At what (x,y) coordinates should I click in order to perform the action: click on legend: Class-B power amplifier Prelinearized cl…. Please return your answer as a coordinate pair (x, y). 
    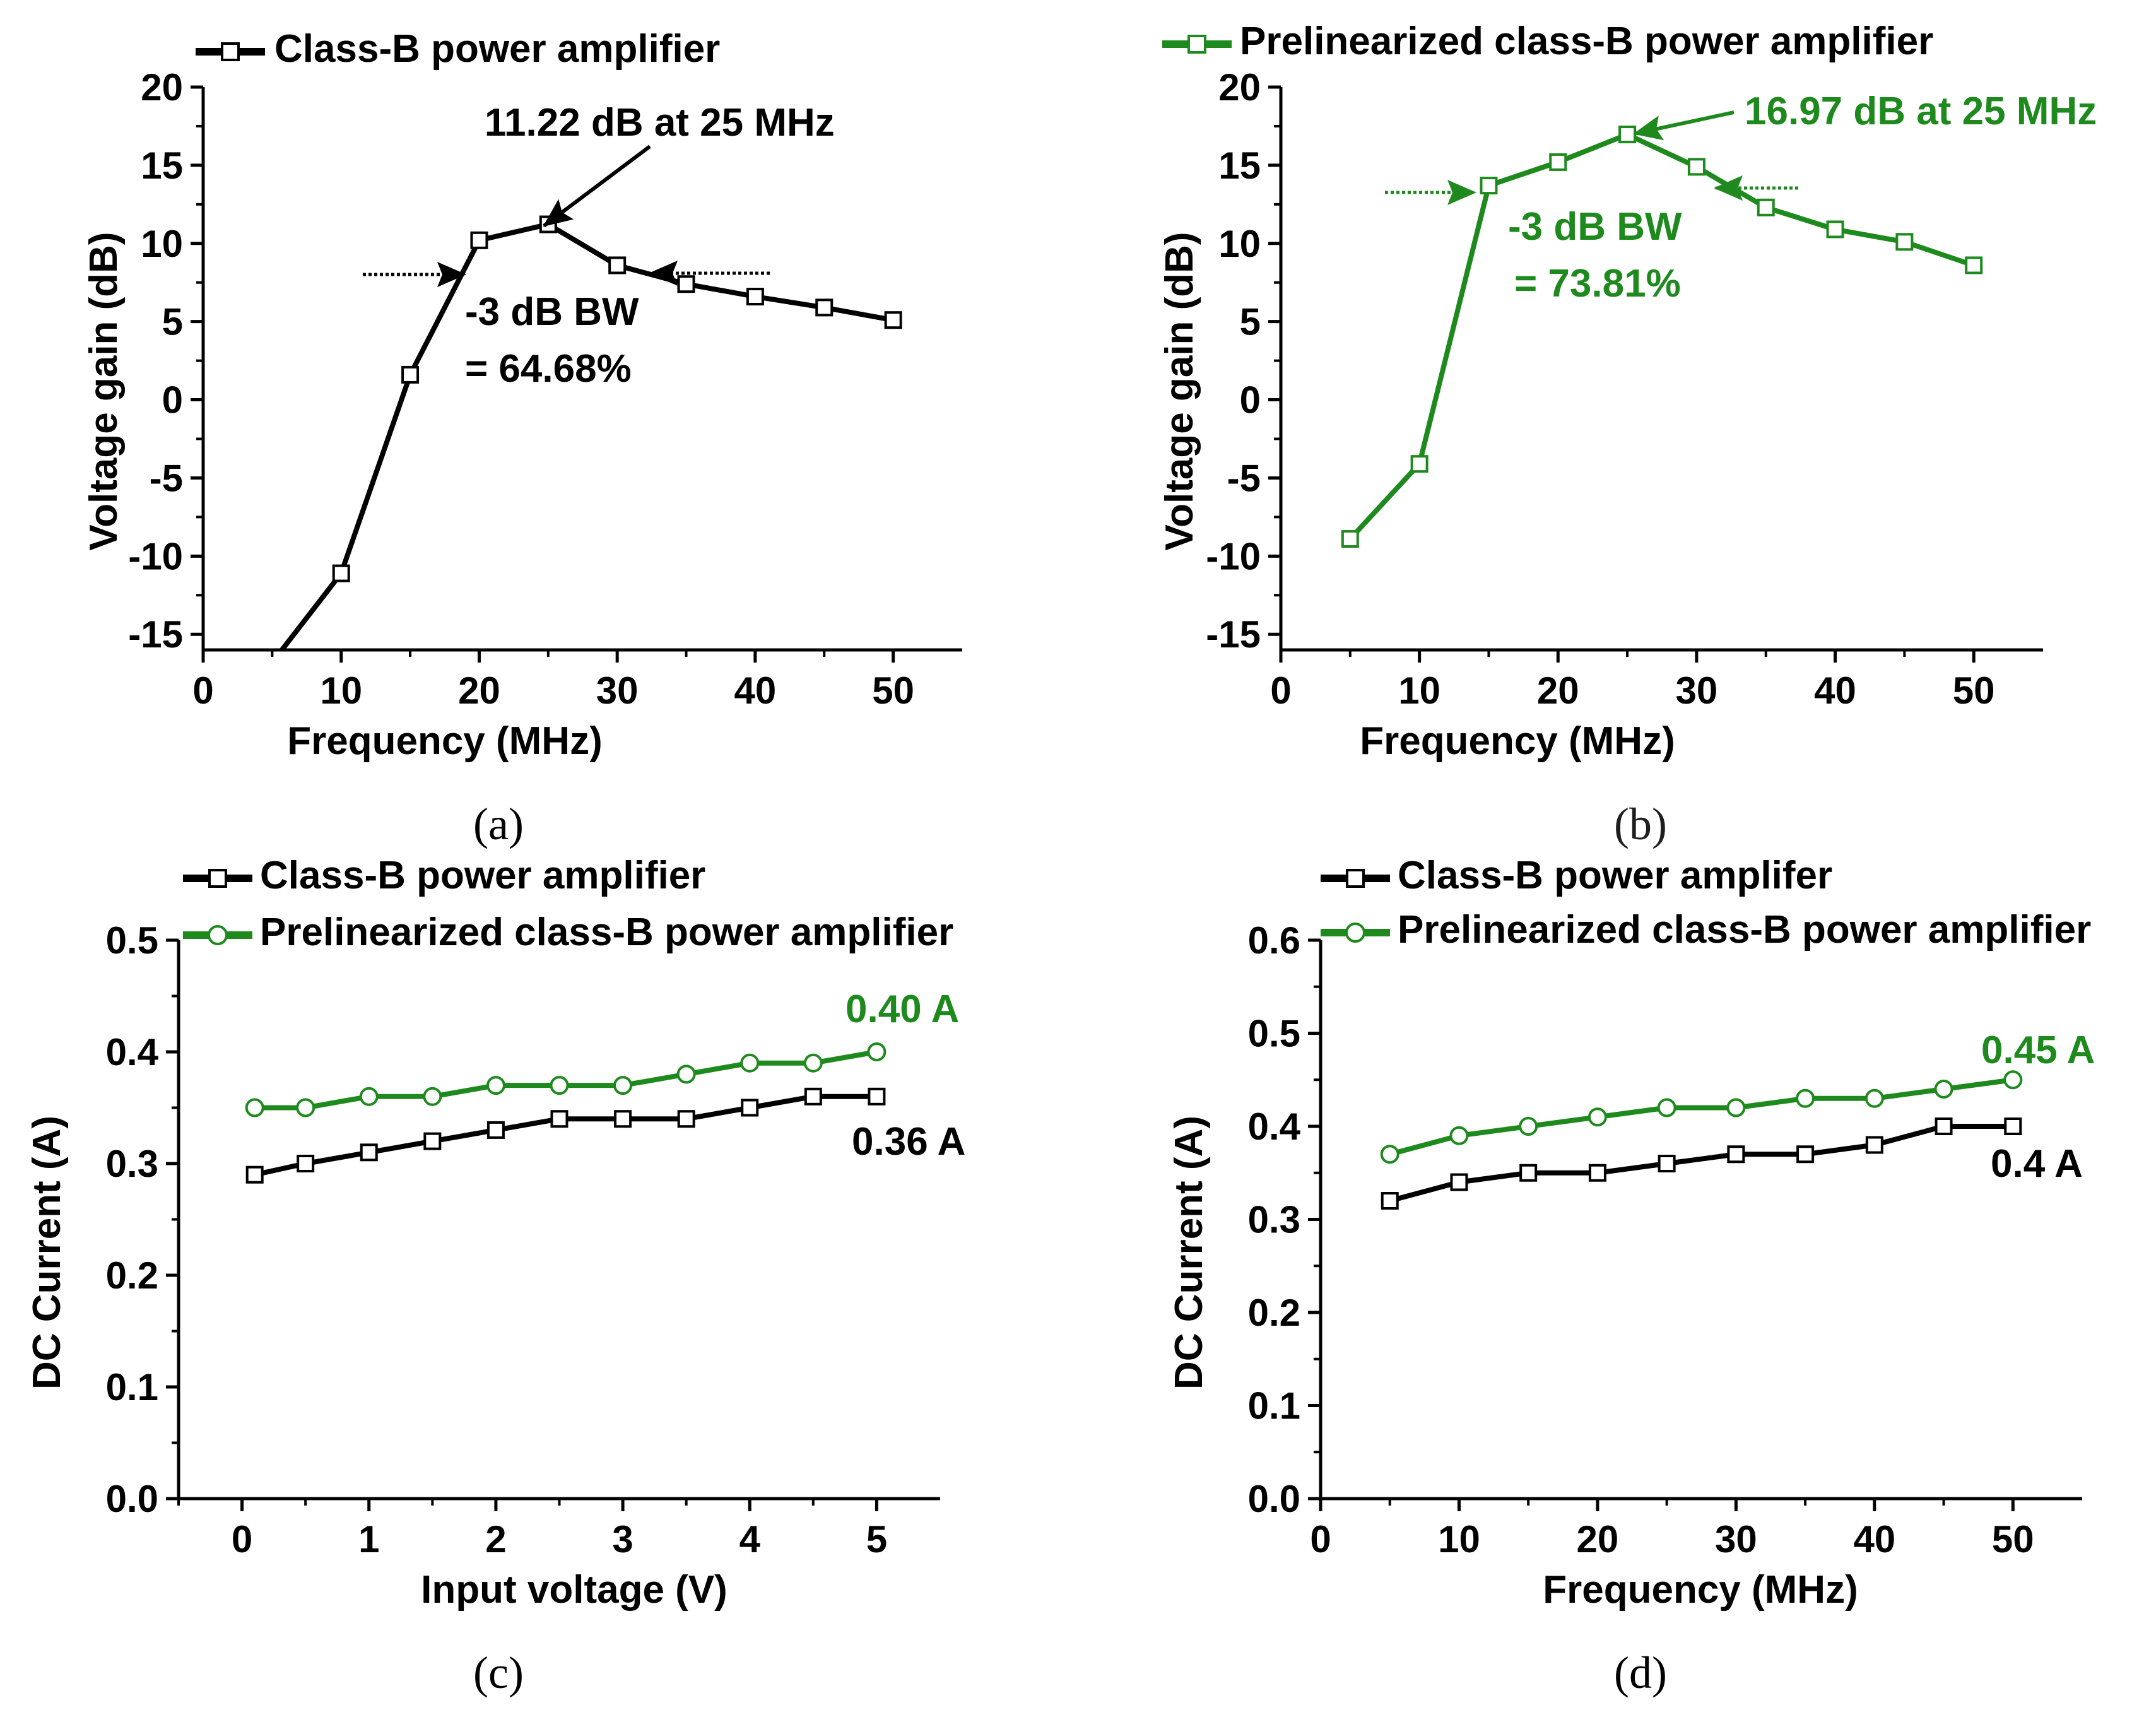
    Looking at the image, I should click on (568, 904).